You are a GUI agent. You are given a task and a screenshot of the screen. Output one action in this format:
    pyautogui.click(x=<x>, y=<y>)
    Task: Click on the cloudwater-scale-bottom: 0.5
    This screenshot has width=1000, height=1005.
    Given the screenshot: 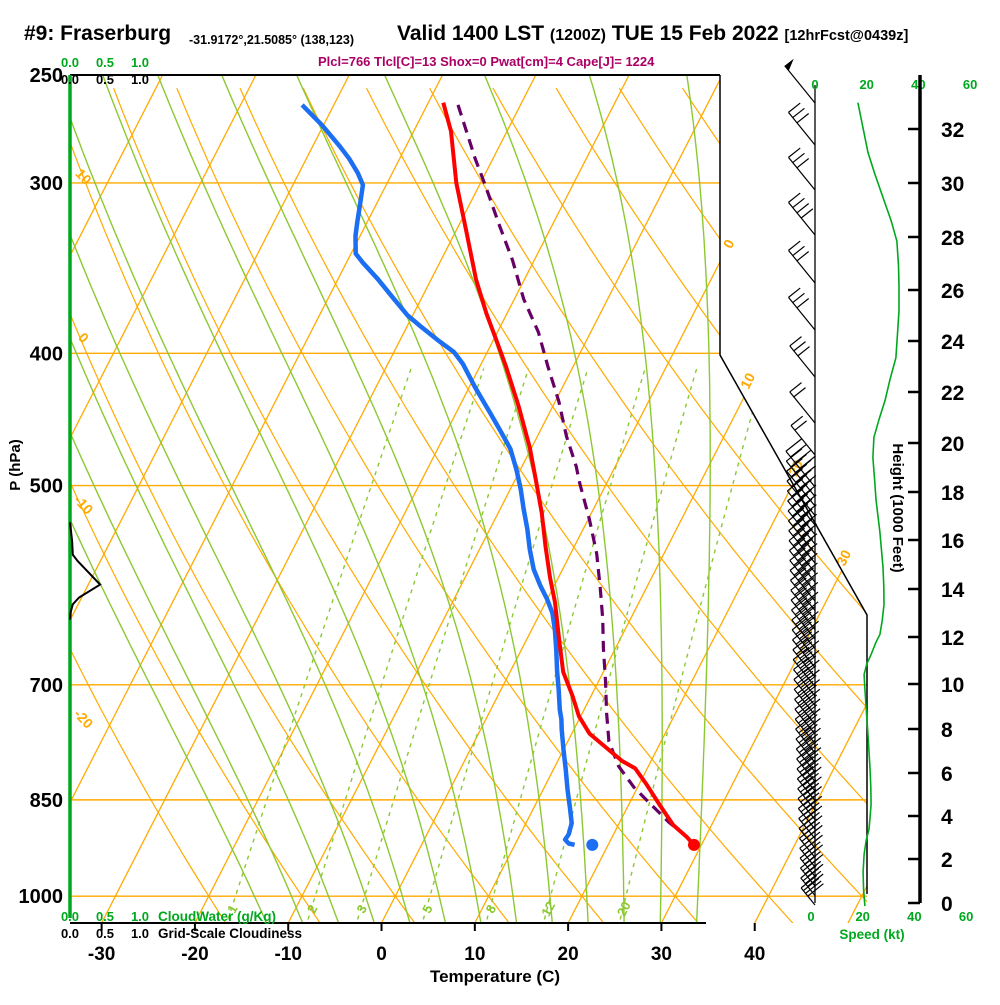 What is the action you would take?
    pyautogui.click(x=105, y=916)
    